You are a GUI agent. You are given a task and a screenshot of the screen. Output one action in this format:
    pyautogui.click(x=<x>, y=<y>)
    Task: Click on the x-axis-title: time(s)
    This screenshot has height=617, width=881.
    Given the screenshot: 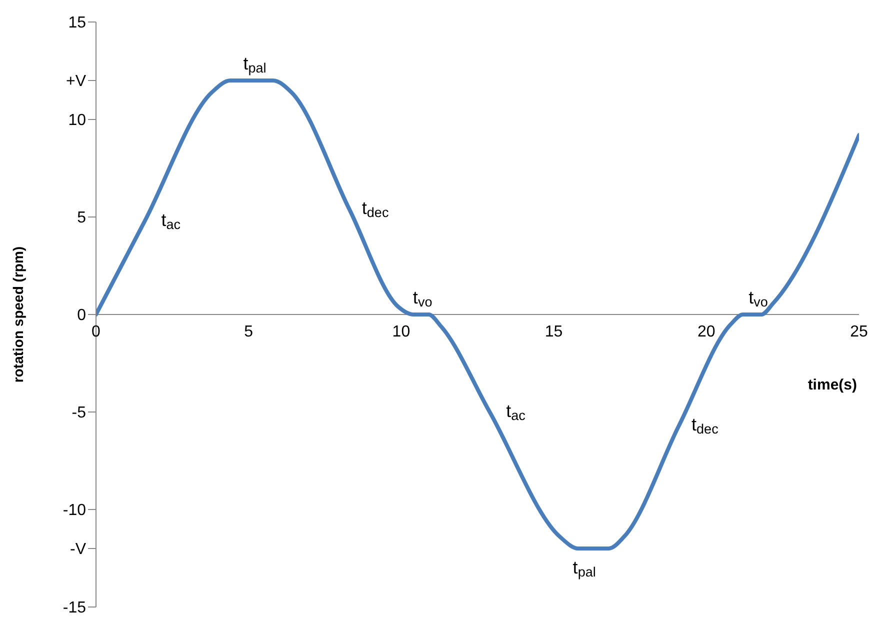 What is the action you would take?
    pyautogui.click(x=832, y=385)
    